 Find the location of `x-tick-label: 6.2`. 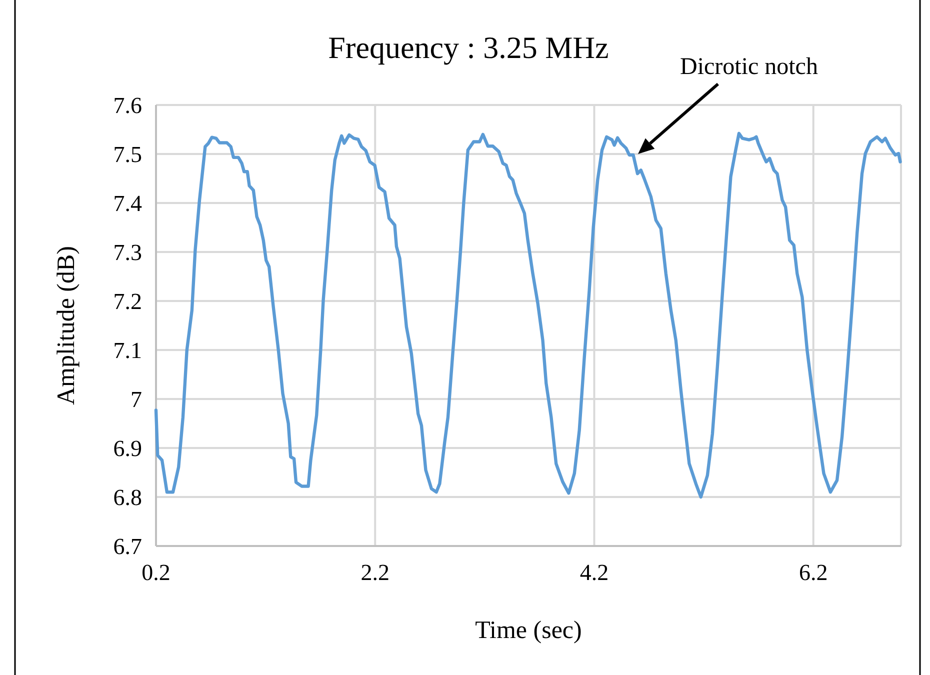

x-tick-label: 6.2 is located at coordinates (813, 572).